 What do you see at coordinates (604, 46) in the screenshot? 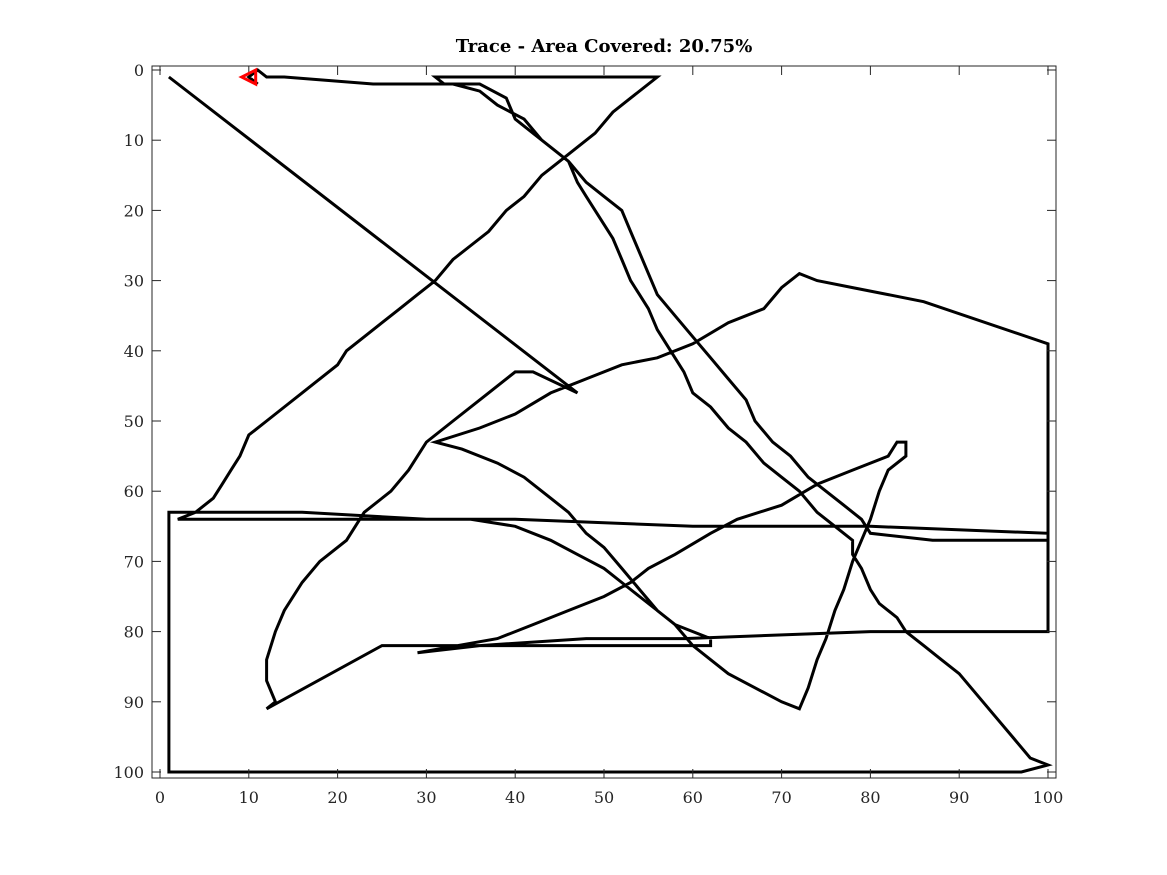
I see `chart-title: Trace - Area Covered: 20.75%` at bounding box center [604, 46].